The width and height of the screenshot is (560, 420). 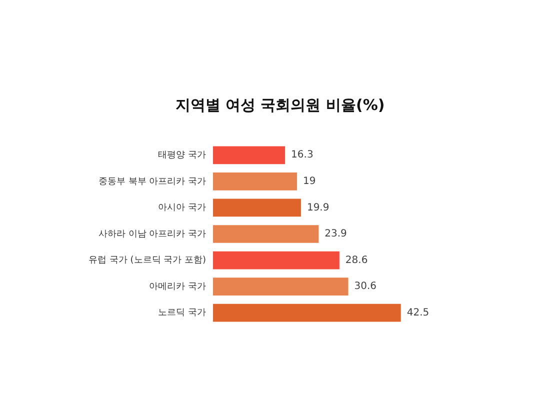 What do you see at coordinates (177, 287) in the screenshot?
I see `y-tick-label: 아메리카 국가` at bounding box center [177, 287].